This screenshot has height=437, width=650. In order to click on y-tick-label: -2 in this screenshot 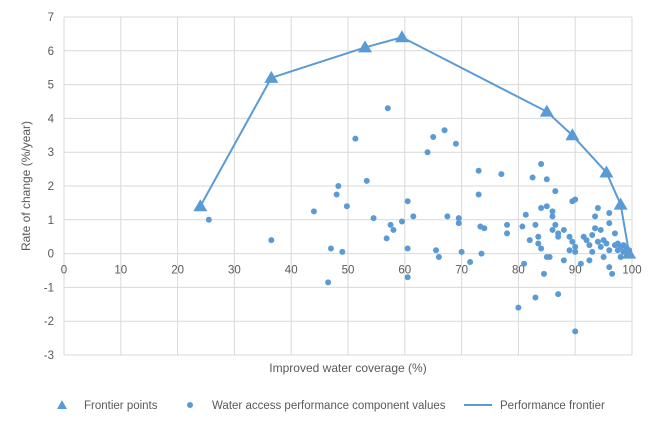, I will do `click(49, 322)`.